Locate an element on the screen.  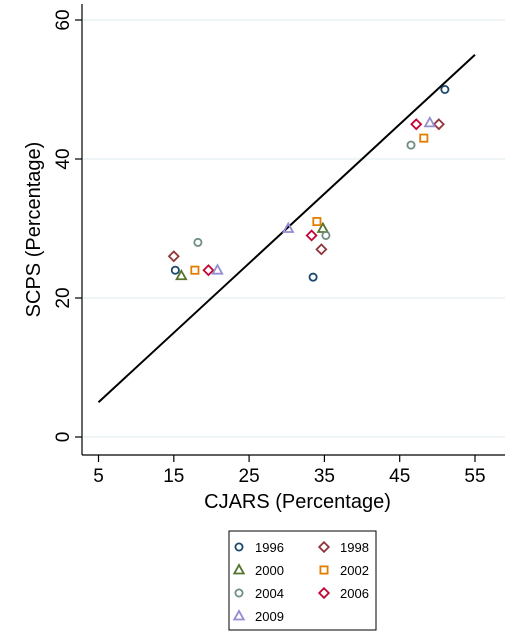
legend-marker-1996 is located at coordinates (239, 547).